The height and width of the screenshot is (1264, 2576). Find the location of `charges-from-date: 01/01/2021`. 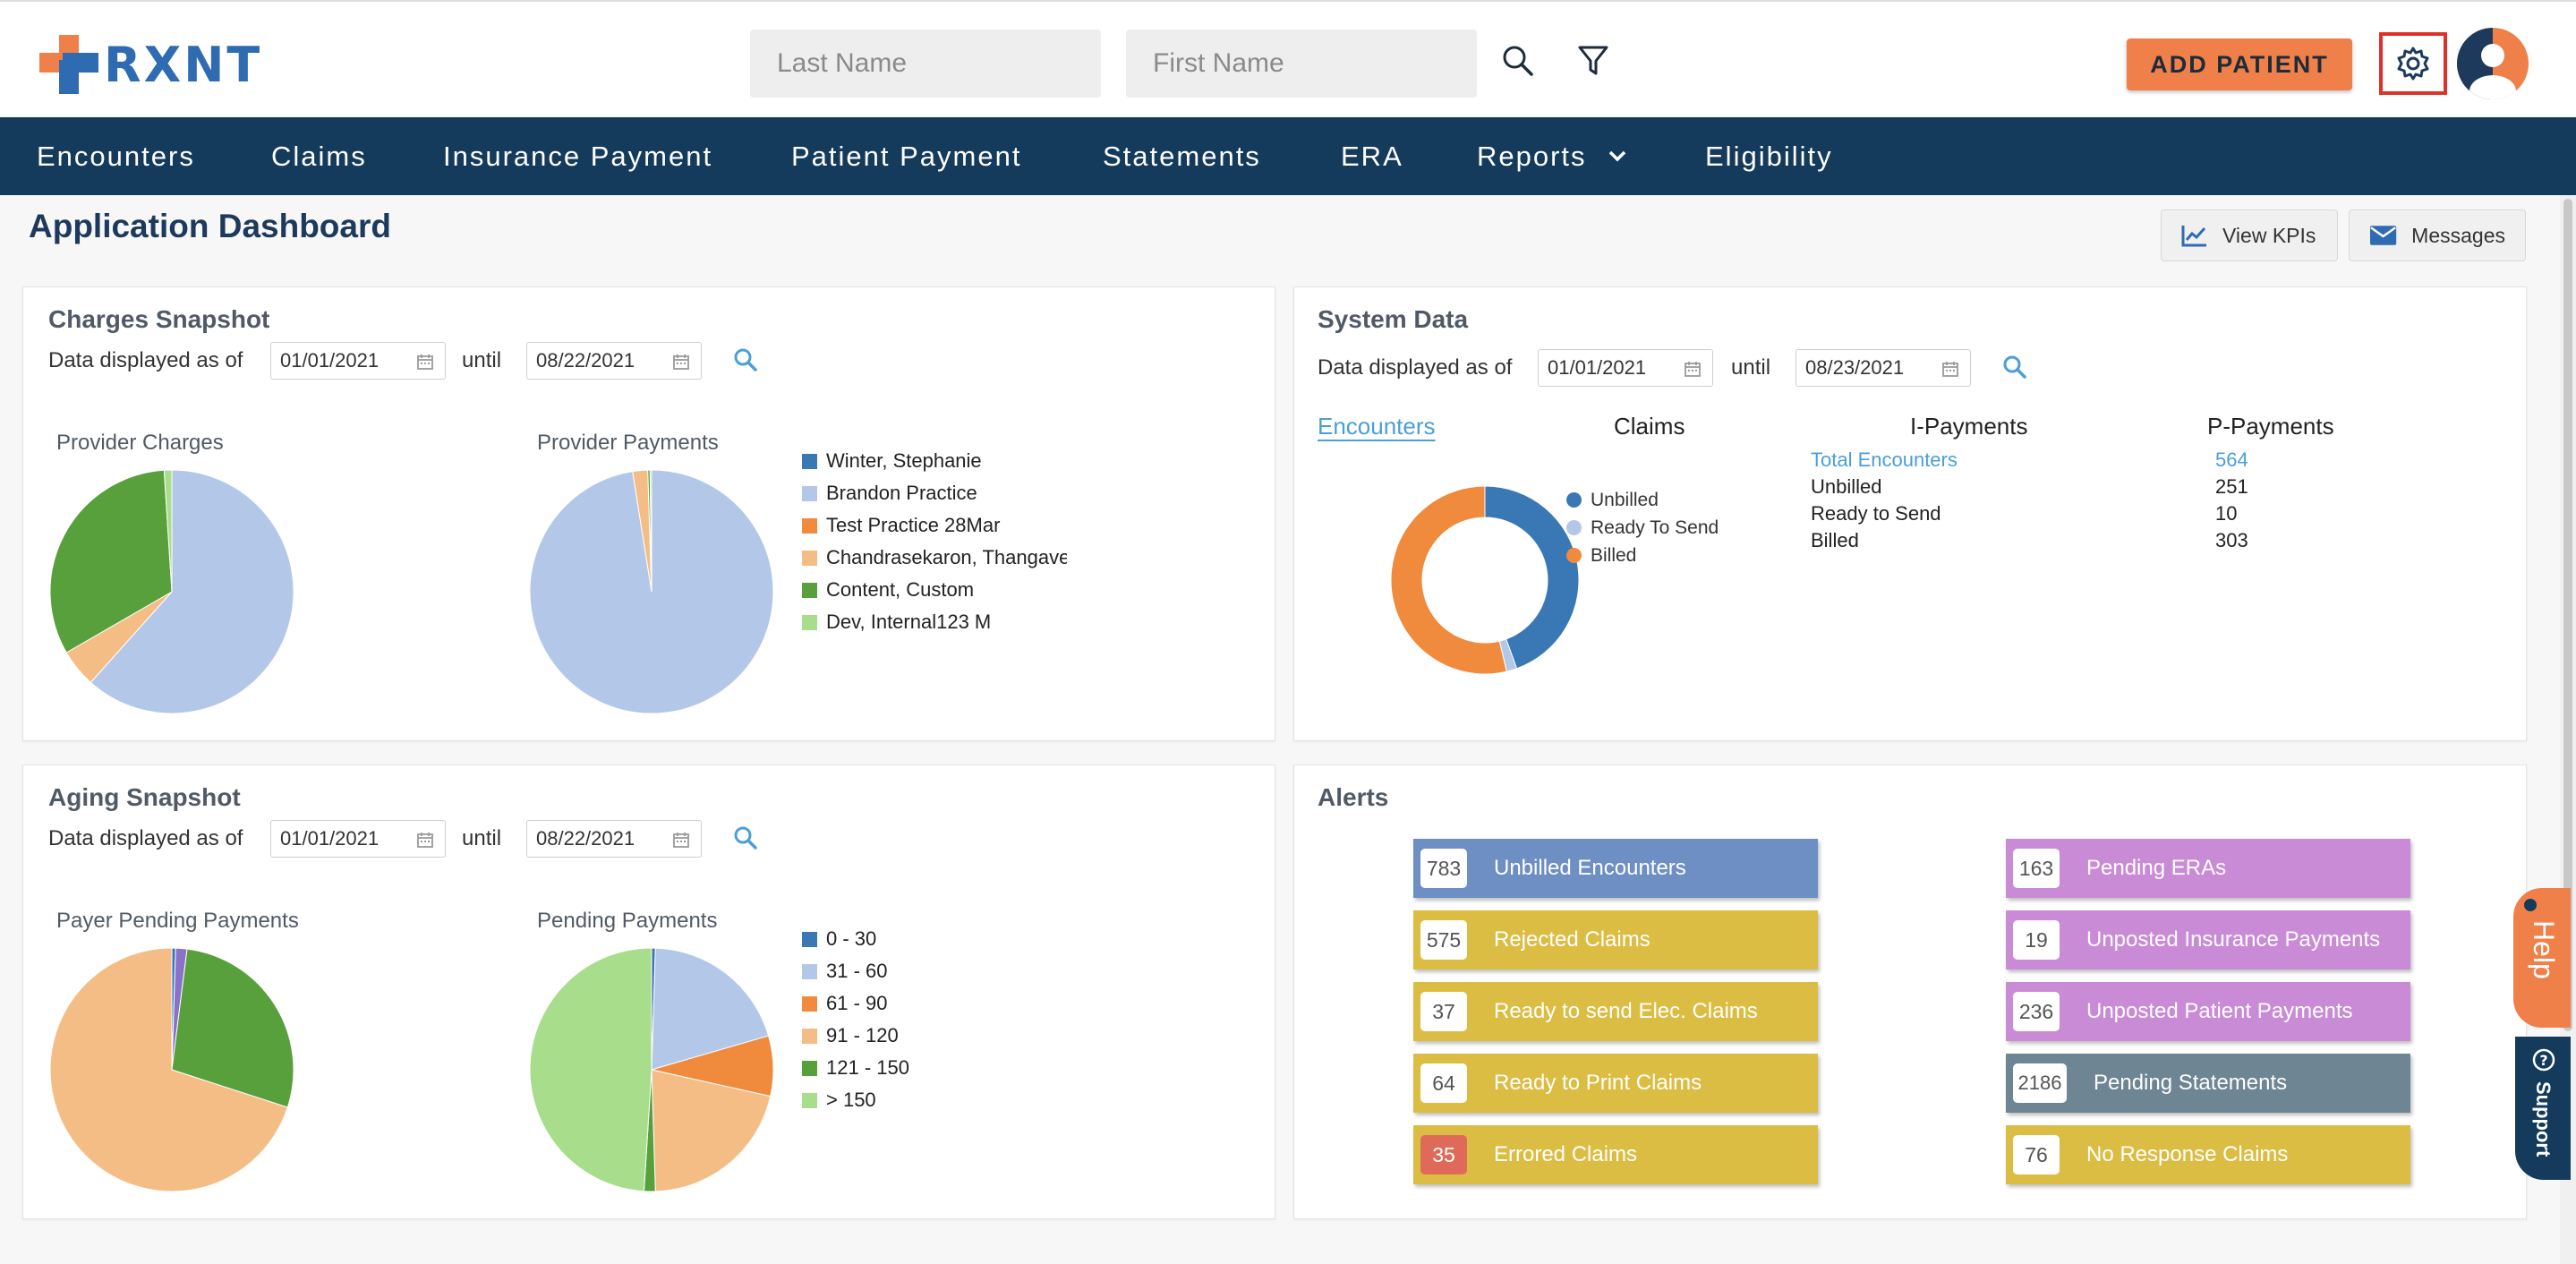

charges-from-date: 01/01/2021 is located at coordinates (358, 361).